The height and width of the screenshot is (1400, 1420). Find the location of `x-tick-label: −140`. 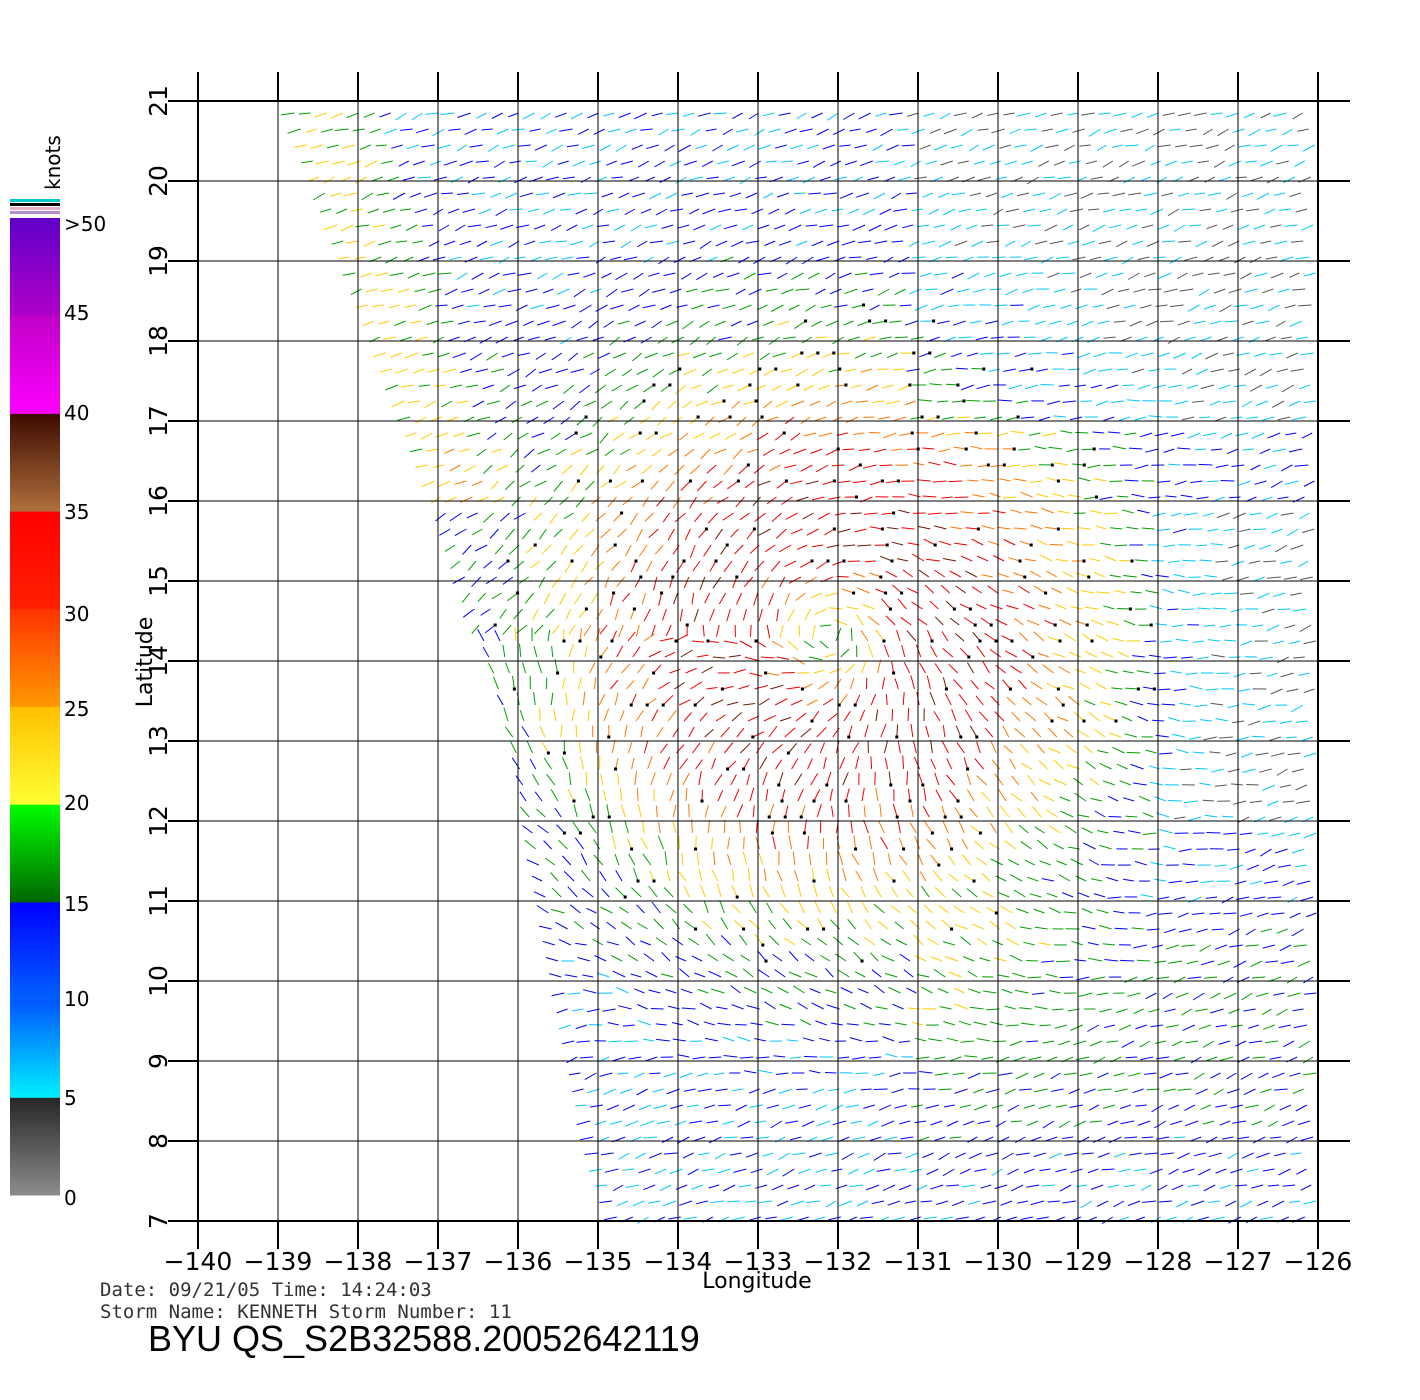

x-tick-label: −140 is located at coordinates (198, 1261).